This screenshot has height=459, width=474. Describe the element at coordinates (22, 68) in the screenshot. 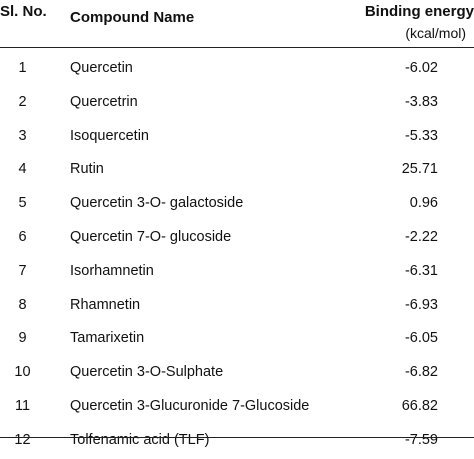

I see `cell-sl-no: 1` at that location.